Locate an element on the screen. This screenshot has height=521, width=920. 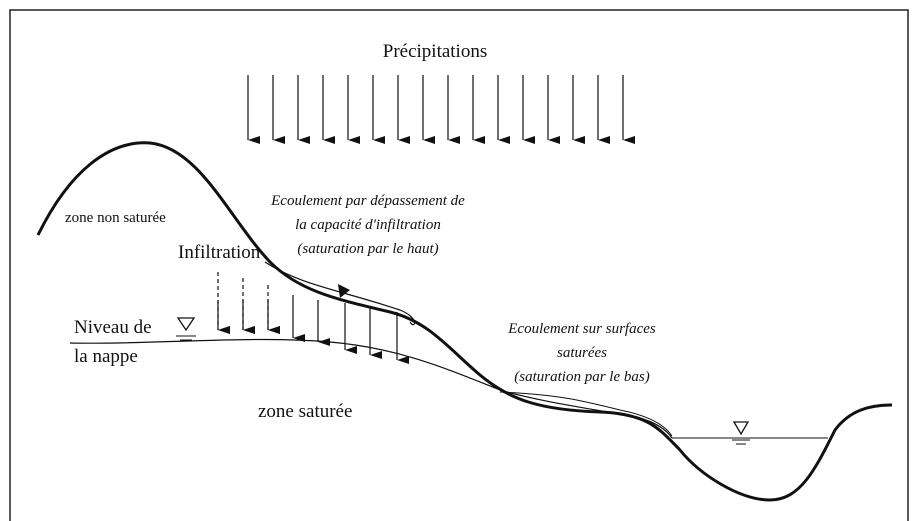
flow-arrowhead is located at coordinates (344, 291).